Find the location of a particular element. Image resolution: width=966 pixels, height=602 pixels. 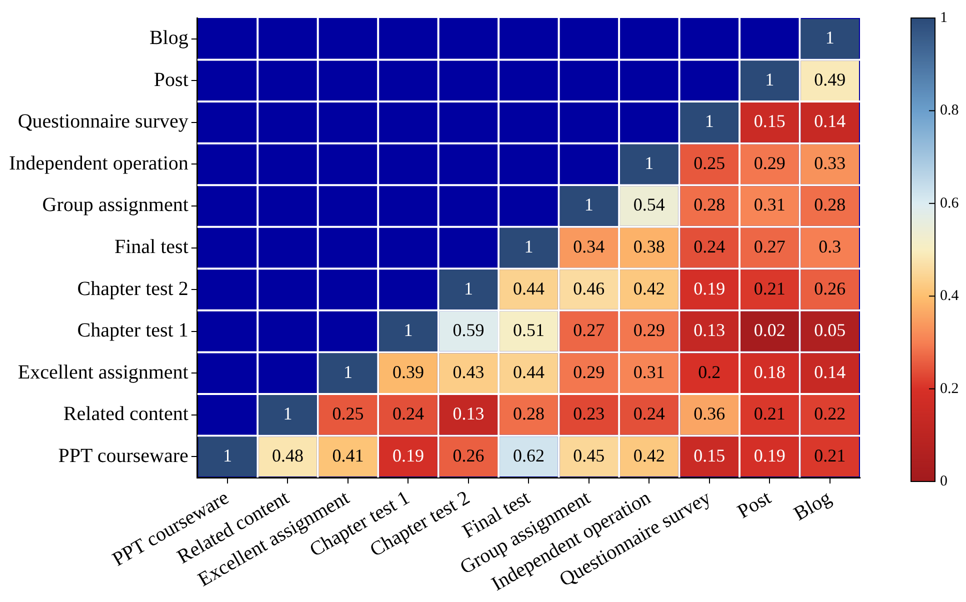

data-label: 0.34 is located at coordinates (589, 246).